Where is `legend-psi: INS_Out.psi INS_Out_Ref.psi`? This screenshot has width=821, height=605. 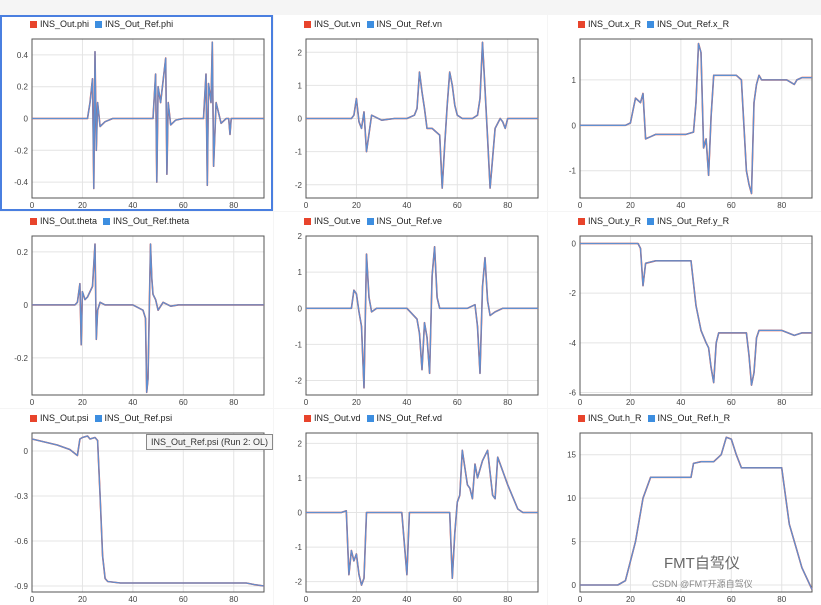 legend-psi: INS_Out.psi INS_Out_Ref.psi is located at coordinates (104, 418).